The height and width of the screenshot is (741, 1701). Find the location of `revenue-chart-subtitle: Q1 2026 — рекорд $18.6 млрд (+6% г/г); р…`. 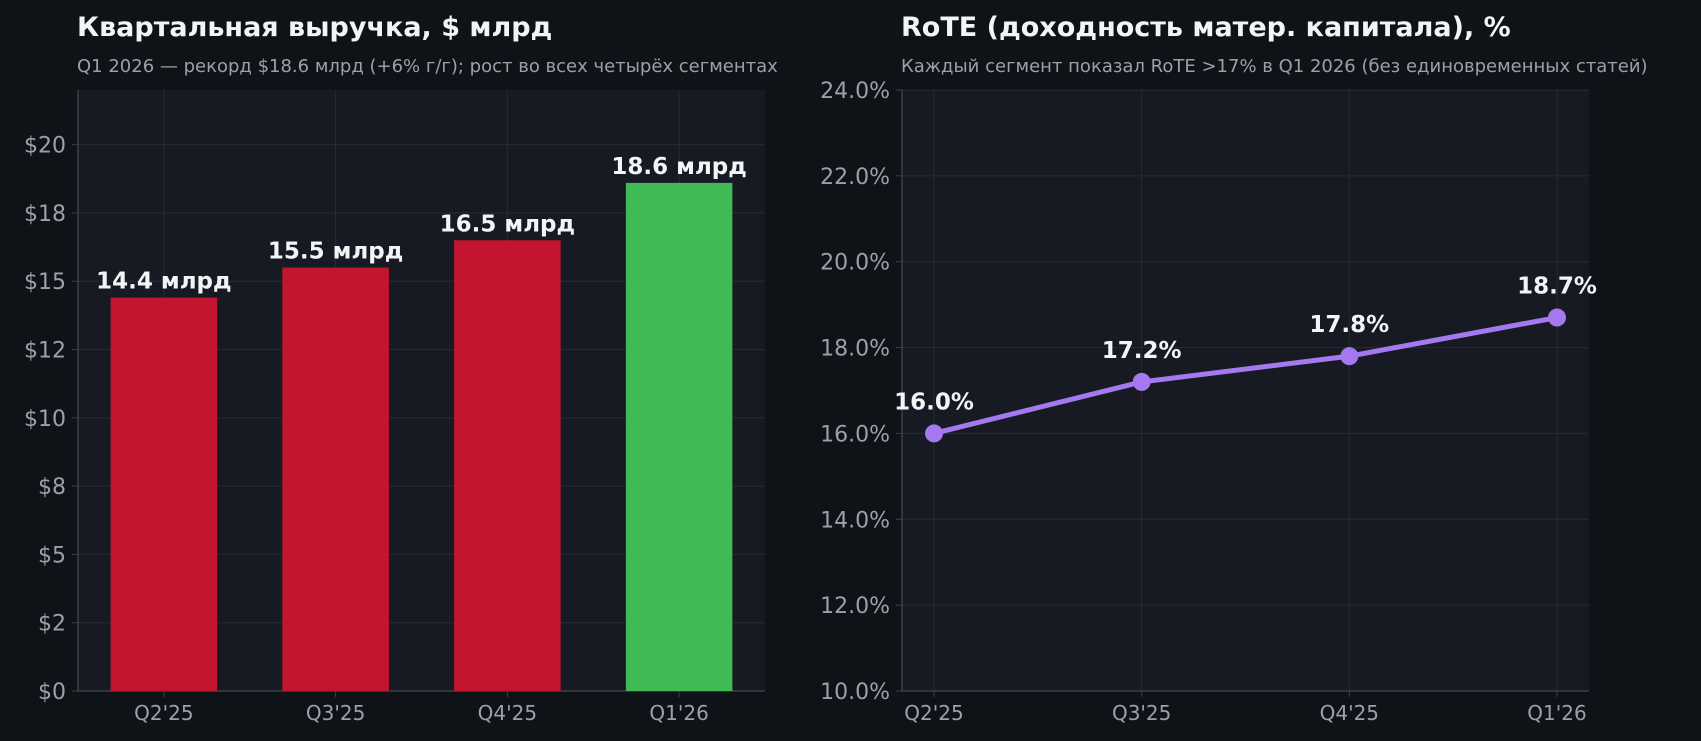

revenue-chart-subtitle: Q1 2026 — рекорд $18.6 млрд (+6% г/г); р… is located at coordinates (427, 66).